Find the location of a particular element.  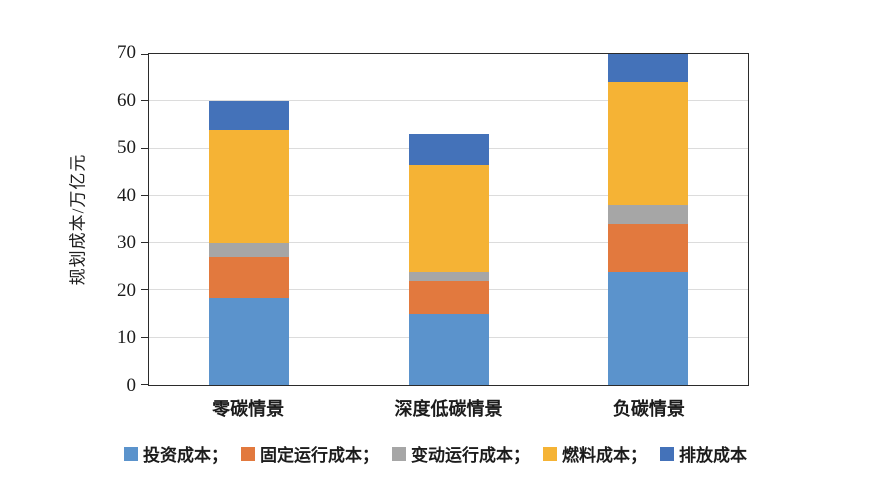

legend-item-4: 燃料成本； is located at coordinates (595, 453).